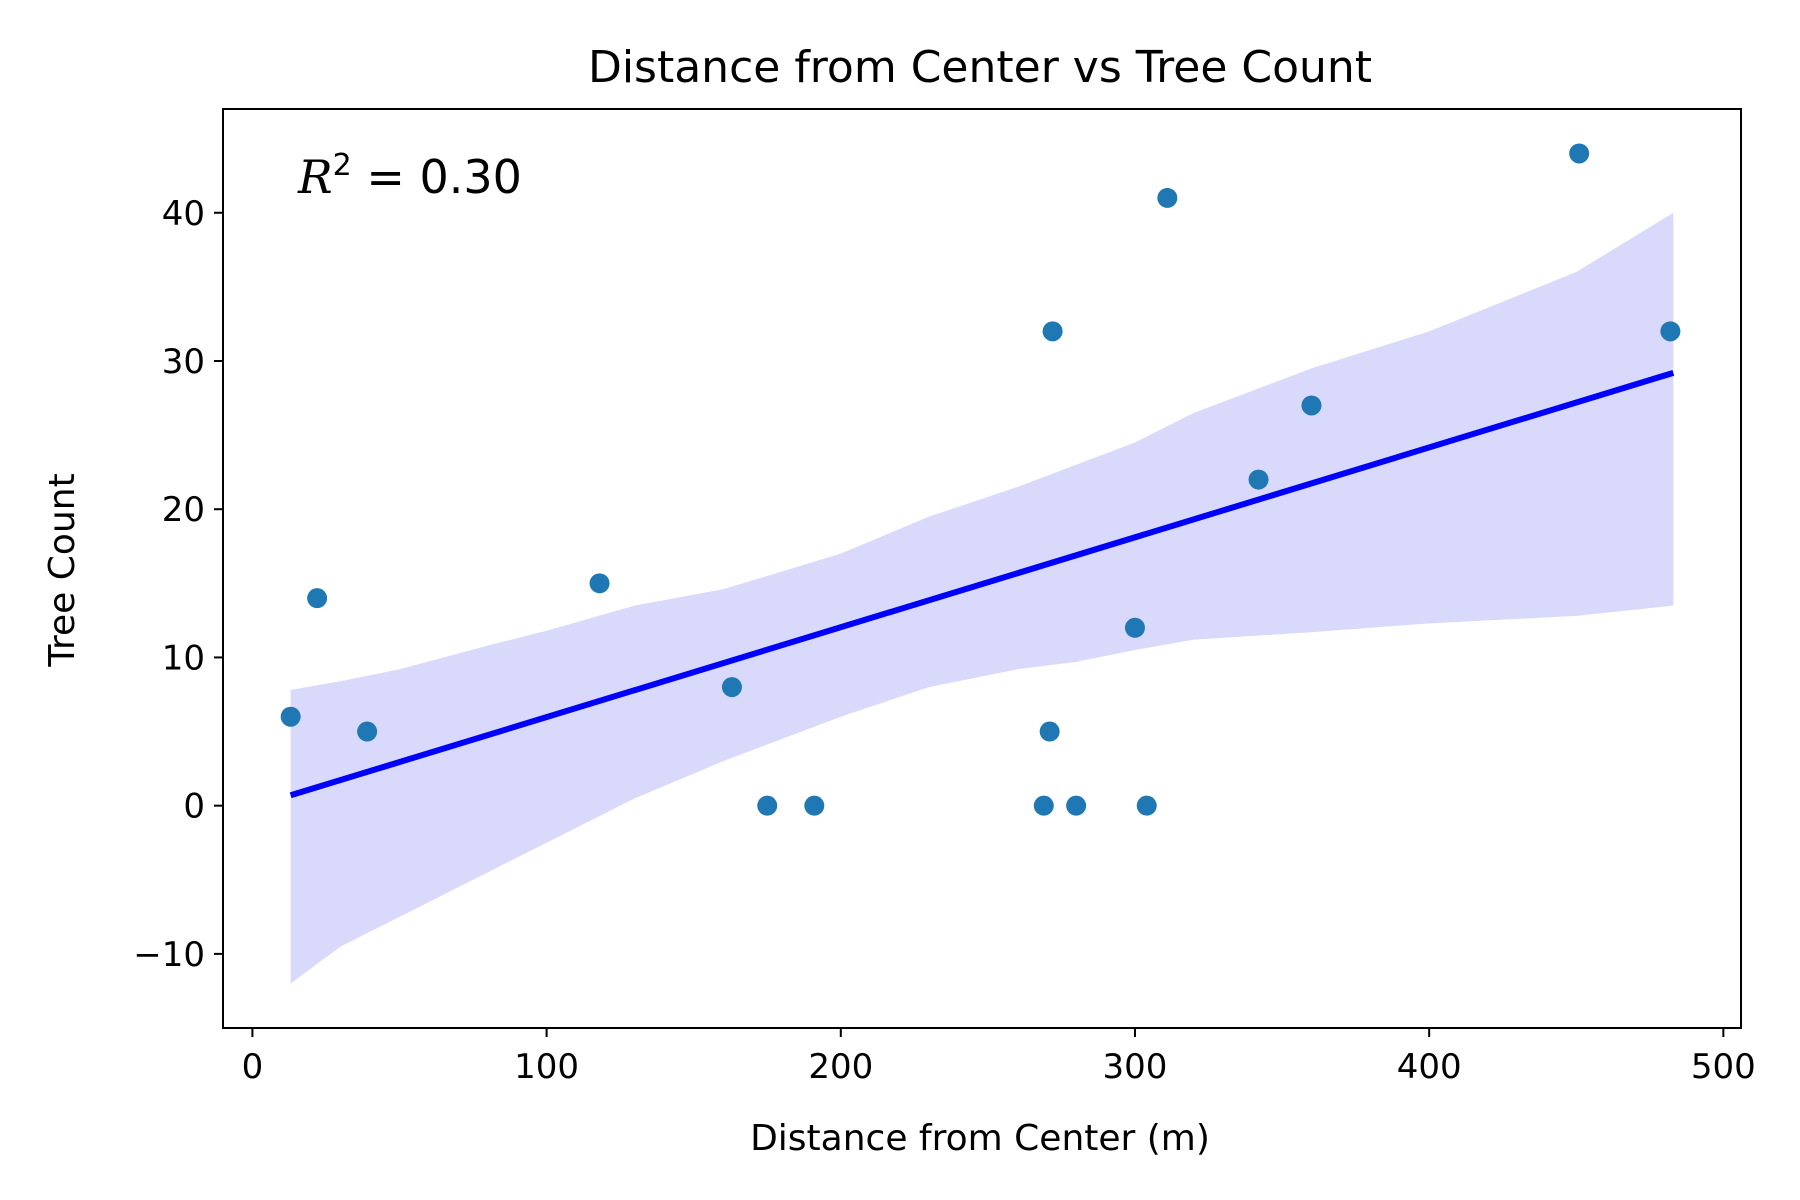  Describe the element at coordinates (1135, 1067) in the screenshot. I see `x-tick-label: 300` at that location.